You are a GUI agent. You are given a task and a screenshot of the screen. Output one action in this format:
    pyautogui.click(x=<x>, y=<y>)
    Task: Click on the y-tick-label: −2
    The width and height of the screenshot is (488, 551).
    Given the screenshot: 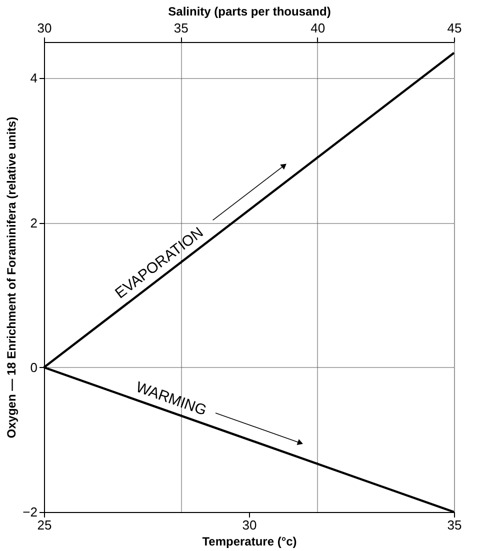 What is the action you would take?
    pyautogui.click(x=30, y=512)
    